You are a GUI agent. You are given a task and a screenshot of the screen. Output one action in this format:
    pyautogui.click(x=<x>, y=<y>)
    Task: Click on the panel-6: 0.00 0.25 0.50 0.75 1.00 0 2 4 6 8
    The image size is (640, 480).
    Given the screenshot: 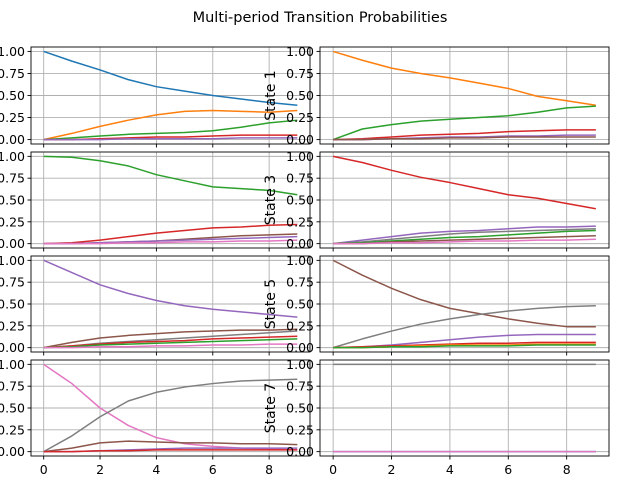 What is the action you would take?
    pyautogui.click(x=155, y=417)
    